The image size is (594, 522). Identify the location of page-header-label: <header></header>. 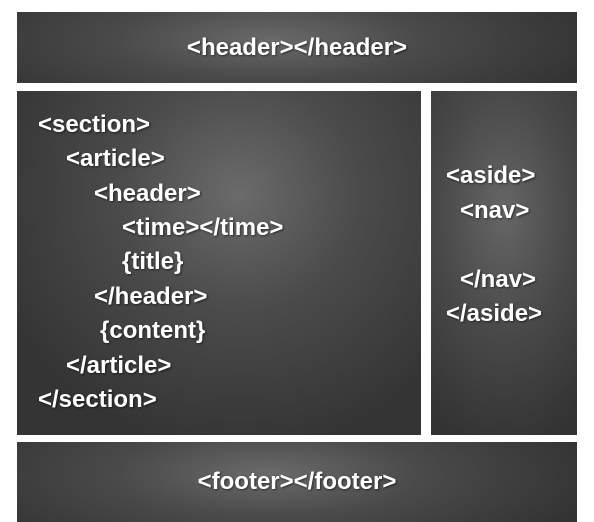
(297, 47).